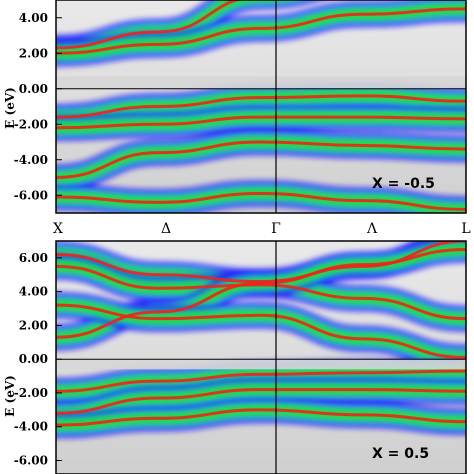 This screenshot has width=474, height=474. I want to click on top-y-axis-title: E (eV), so click(10, 108).